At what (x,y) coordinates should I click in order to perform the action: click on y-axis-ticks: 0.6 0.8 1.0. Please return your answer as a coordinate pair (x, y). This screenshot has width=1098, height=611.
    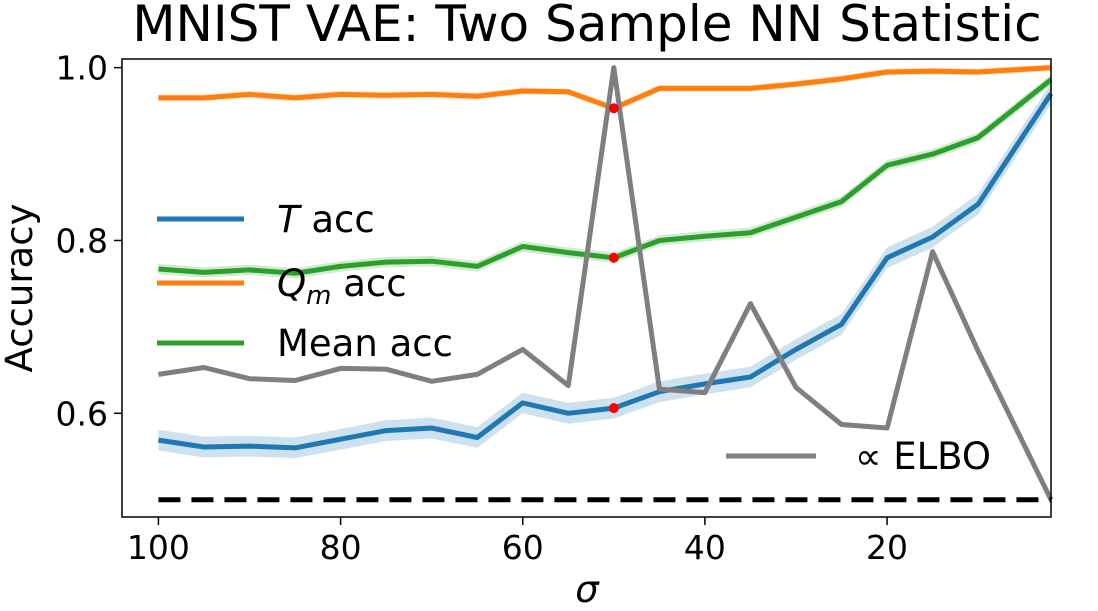
    Looking at the image, I should click on (89, 241).